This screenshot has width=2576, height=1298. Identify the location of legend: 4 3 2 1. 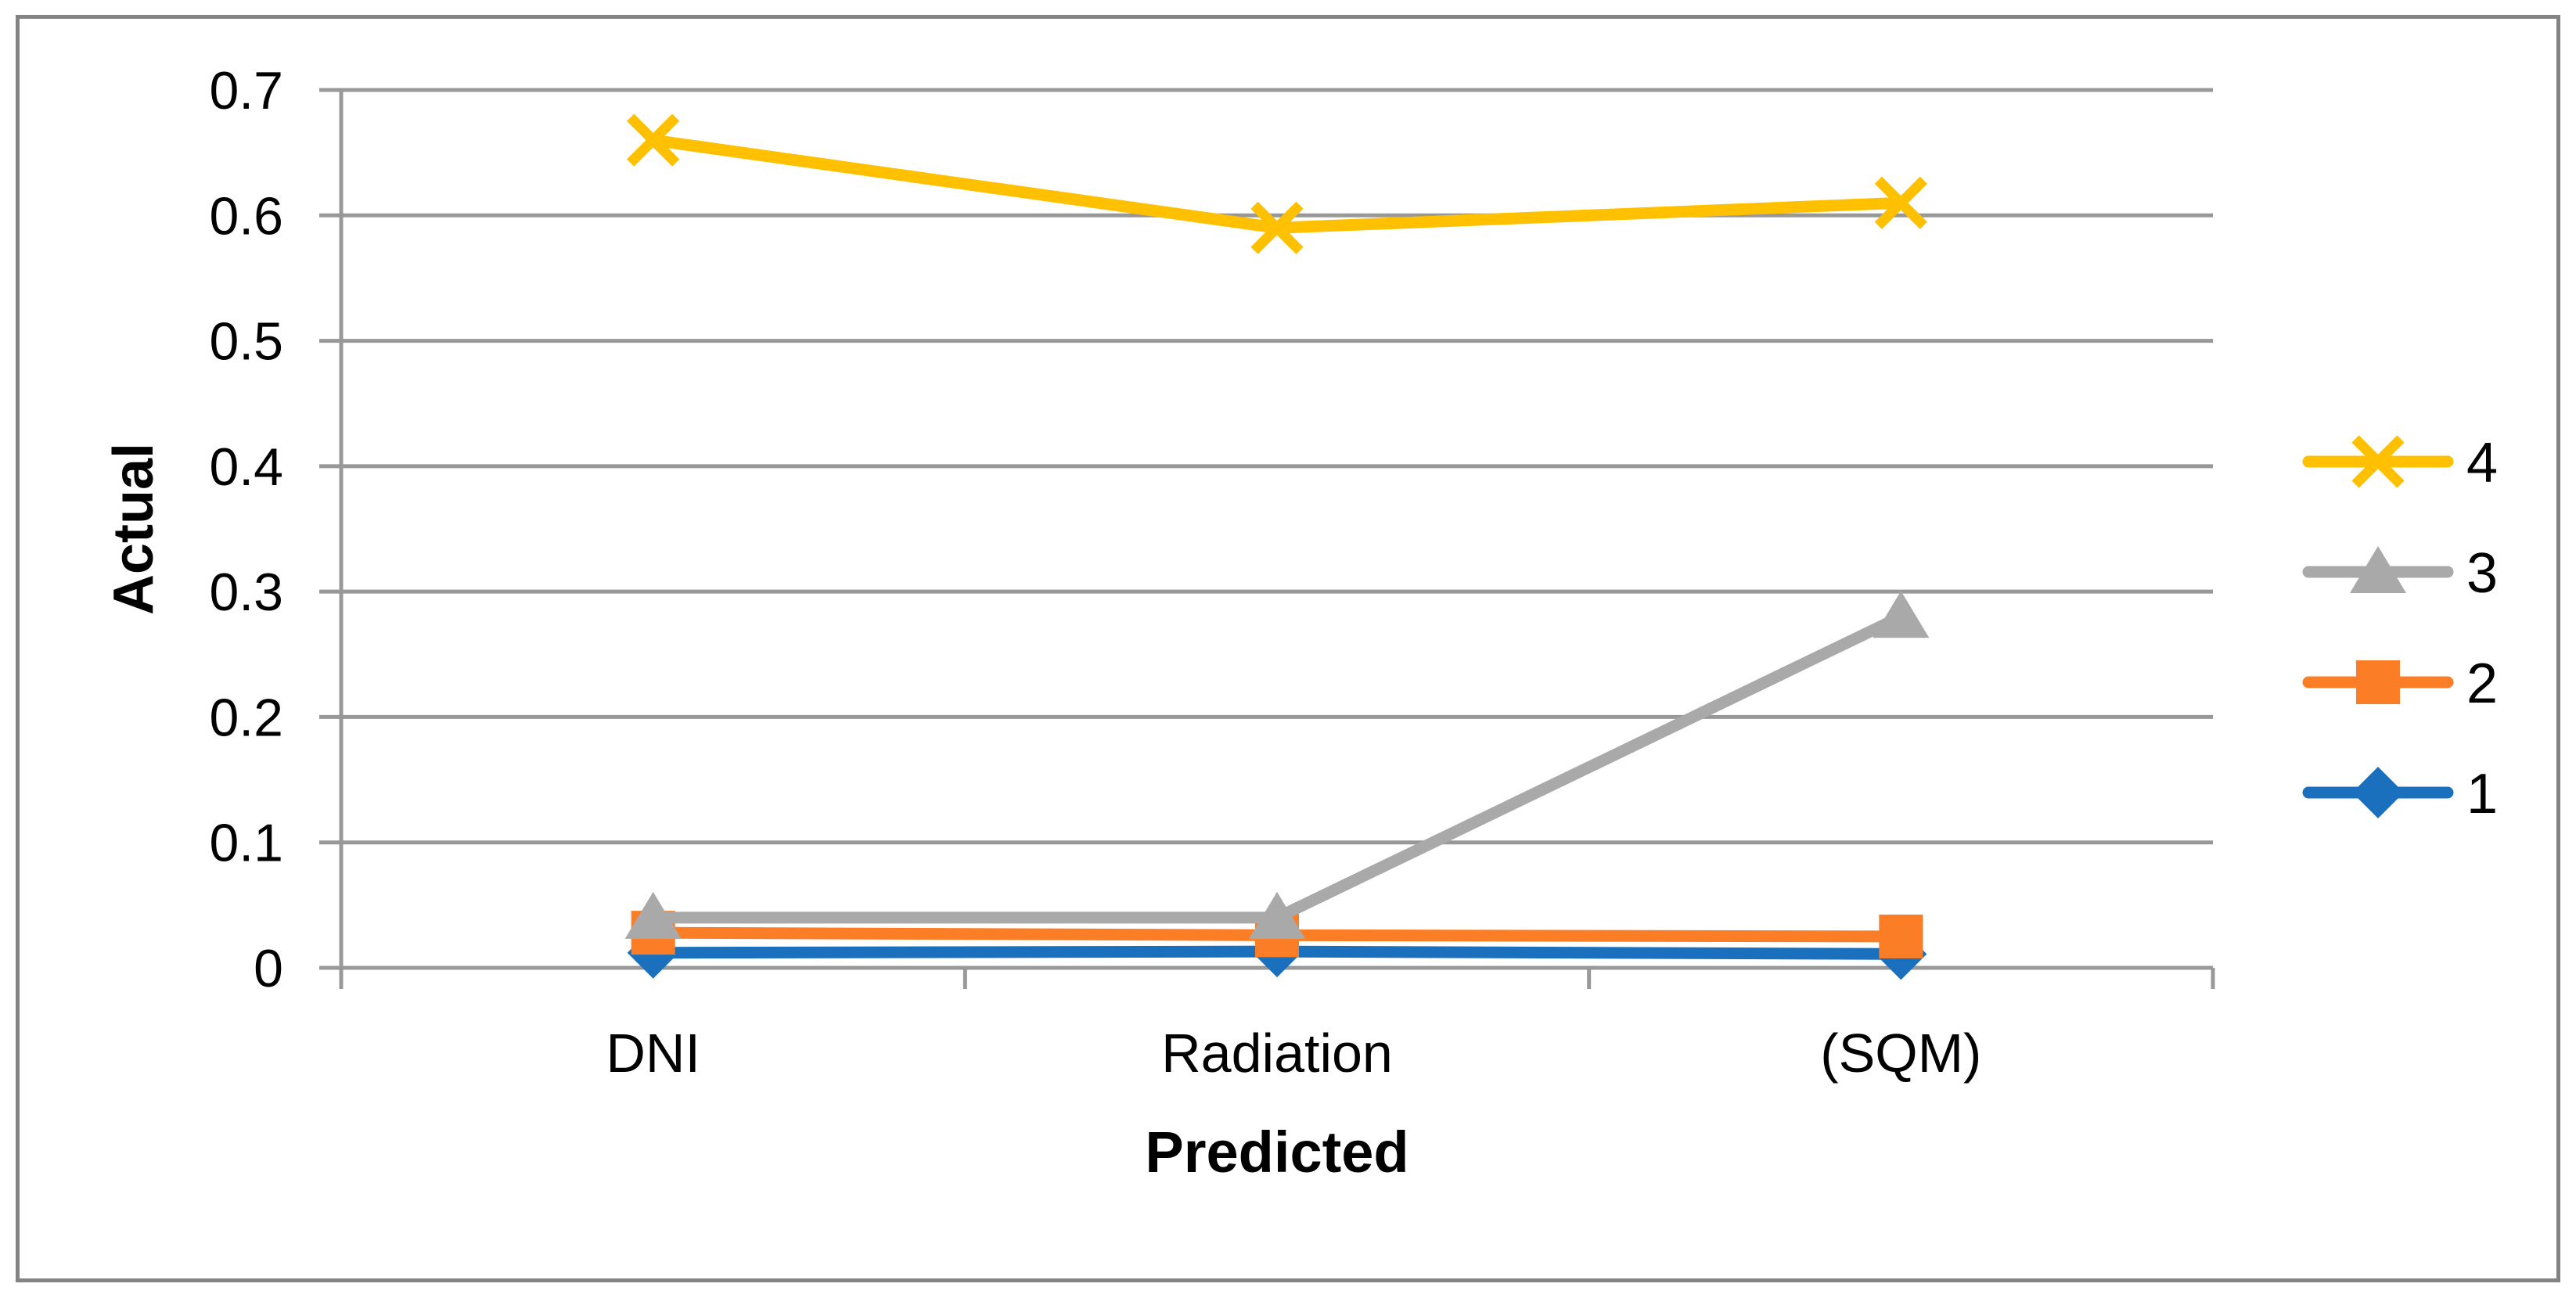
(2400, 628).